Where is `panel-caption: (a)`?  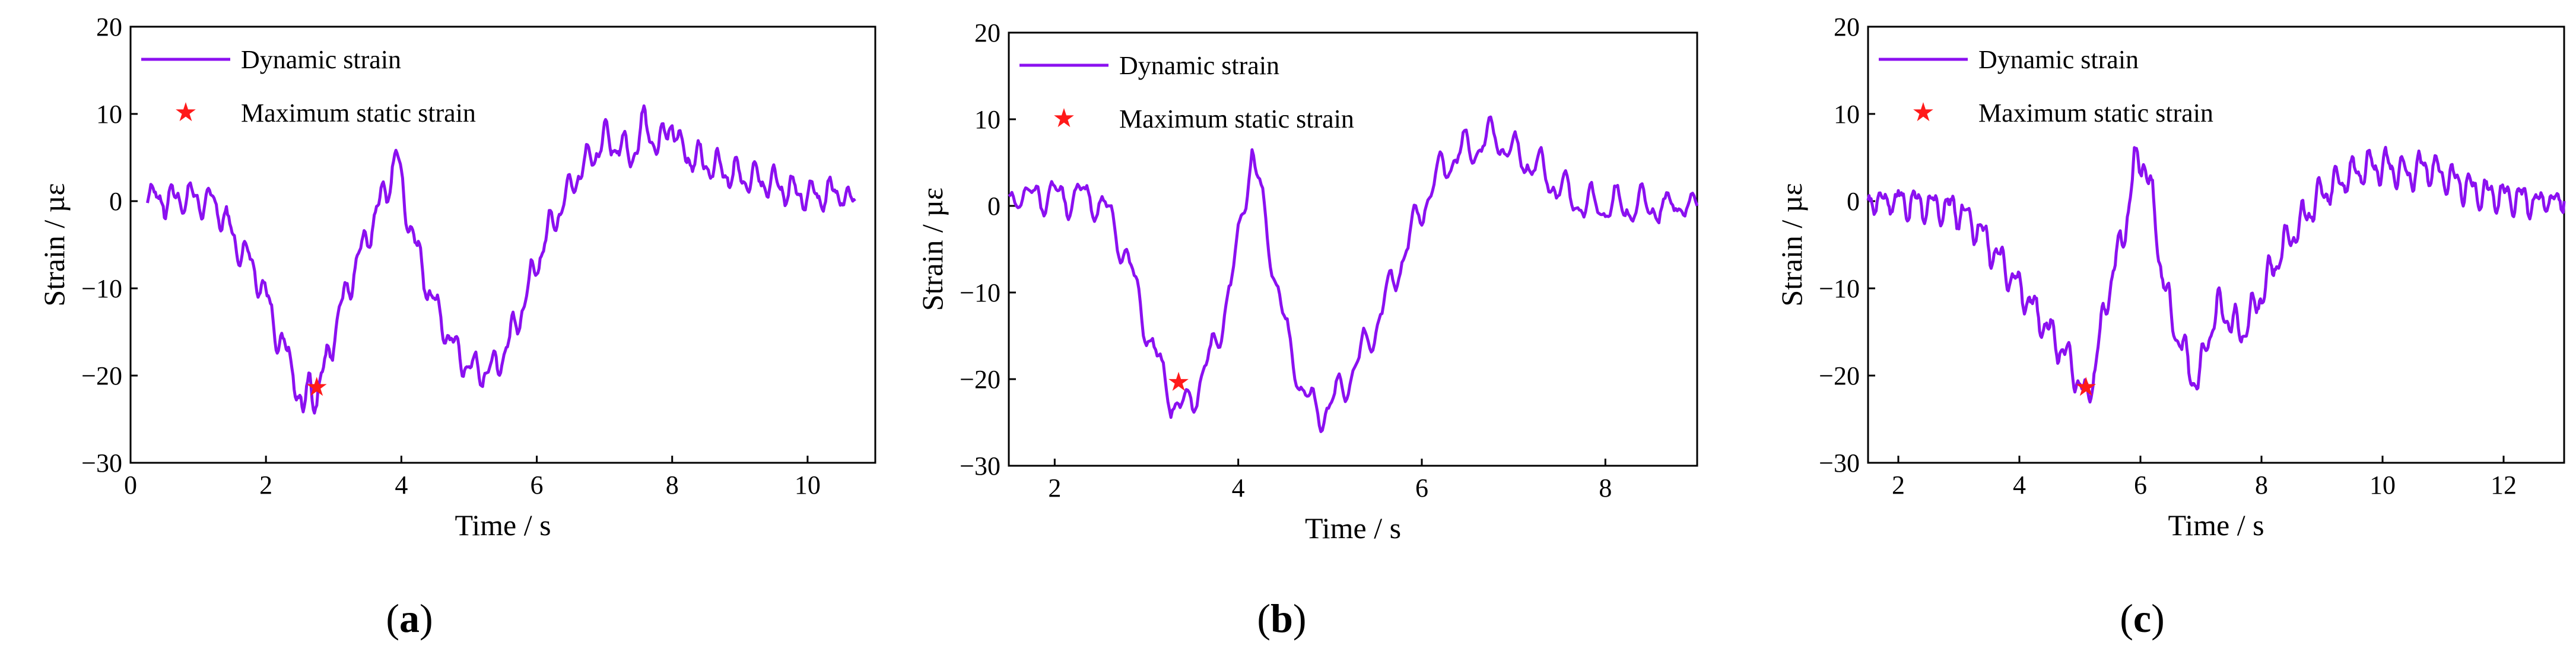 panel-caption: (a) is located at coordinates (409, 618).